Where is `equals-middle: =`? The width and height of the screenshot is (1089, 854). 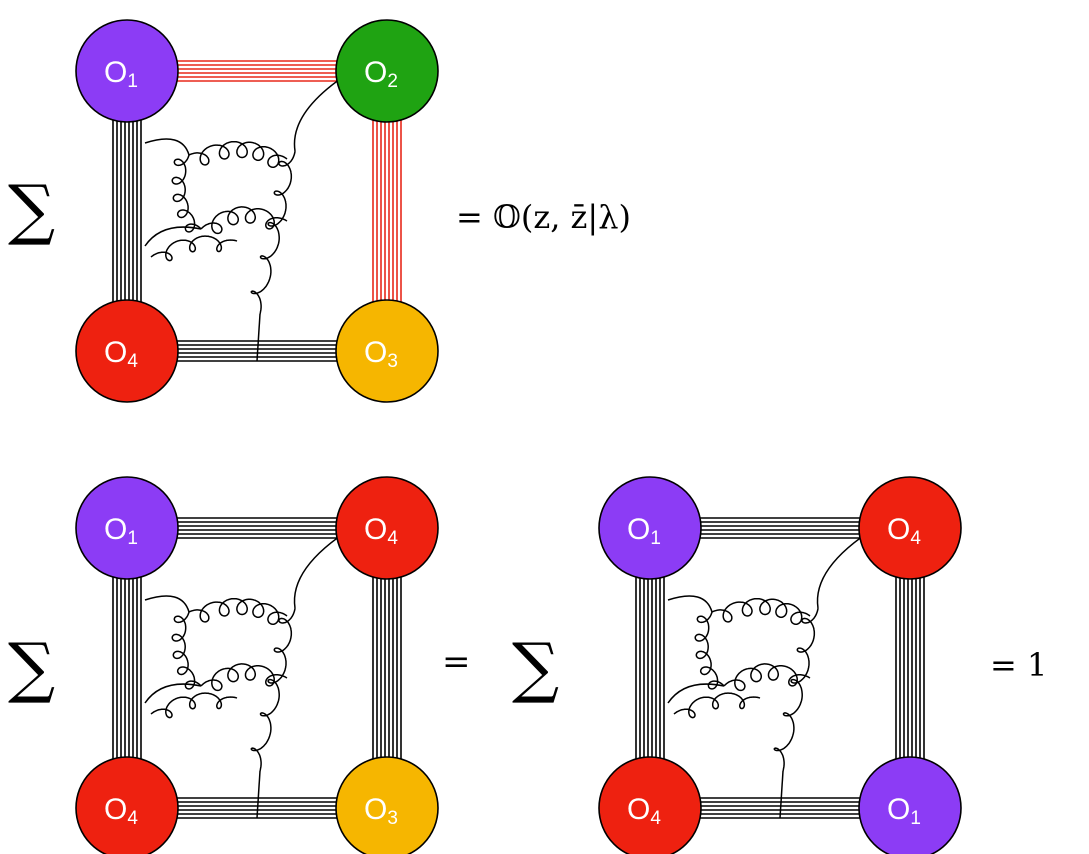
equals-middle: = is located at coordinates (456, 662).